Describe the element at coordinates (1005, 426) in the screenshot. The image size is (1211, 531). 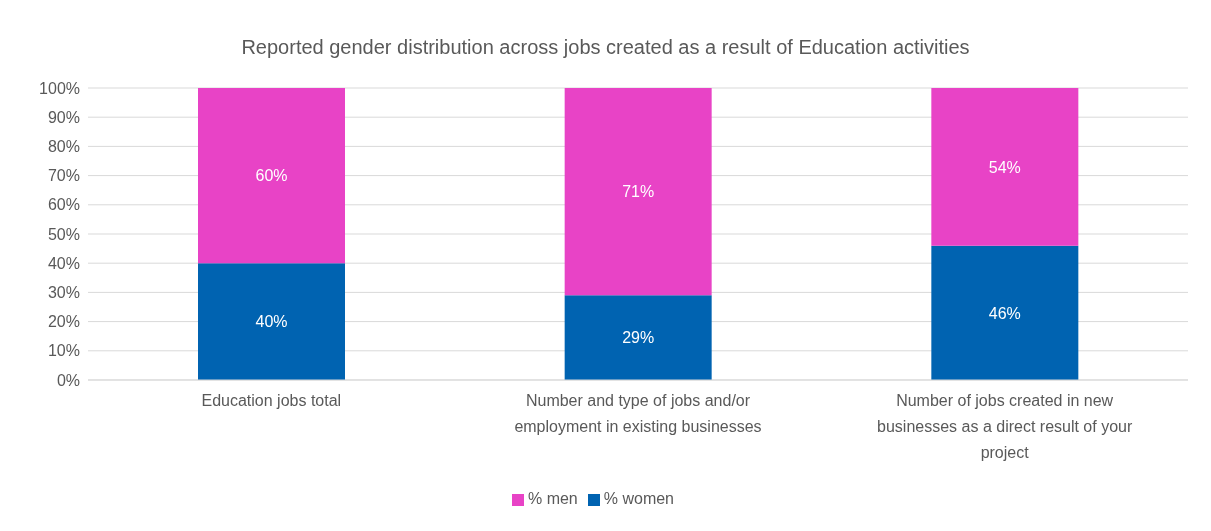
I see `x-tick-label: Number of jobs created in new businesses as a direct result of your project` at that location.